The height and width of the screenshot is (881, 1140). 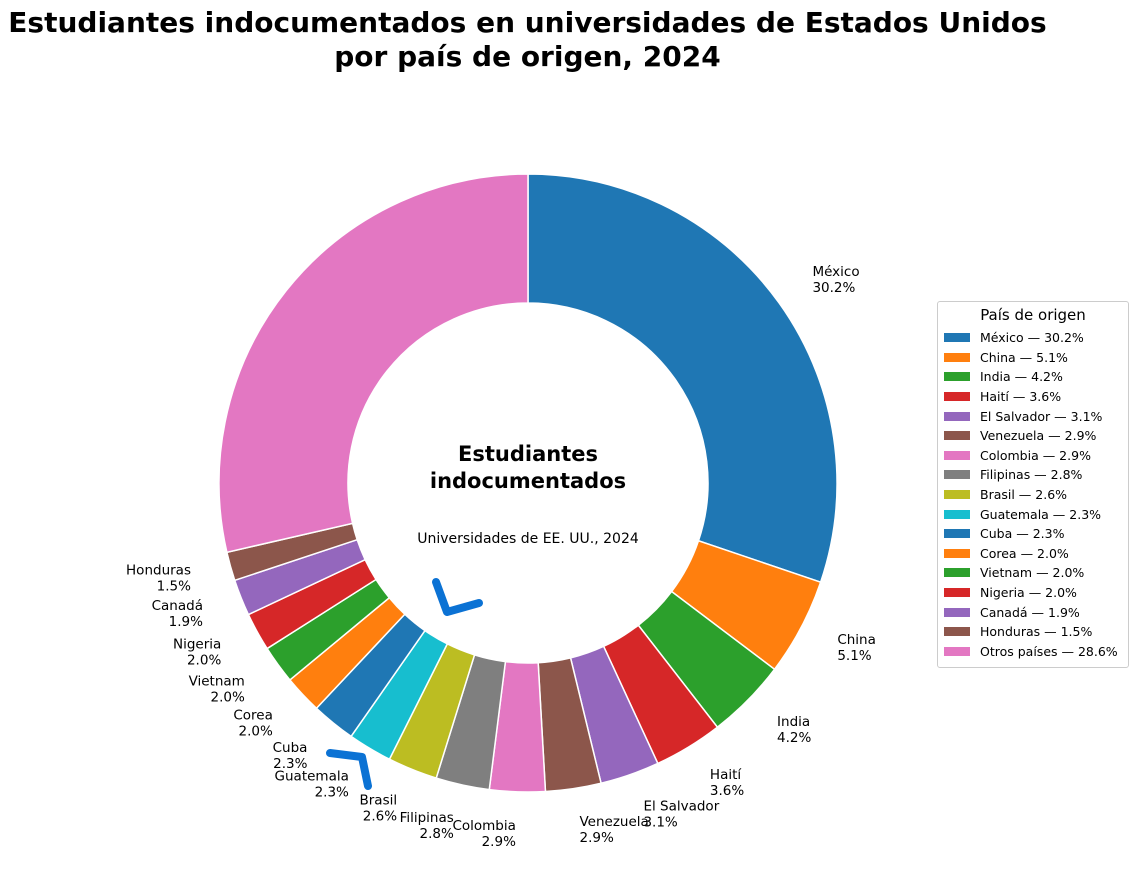 I want to click on legend-entry-india: India — 4.2%, so click(x=1033, y=377).